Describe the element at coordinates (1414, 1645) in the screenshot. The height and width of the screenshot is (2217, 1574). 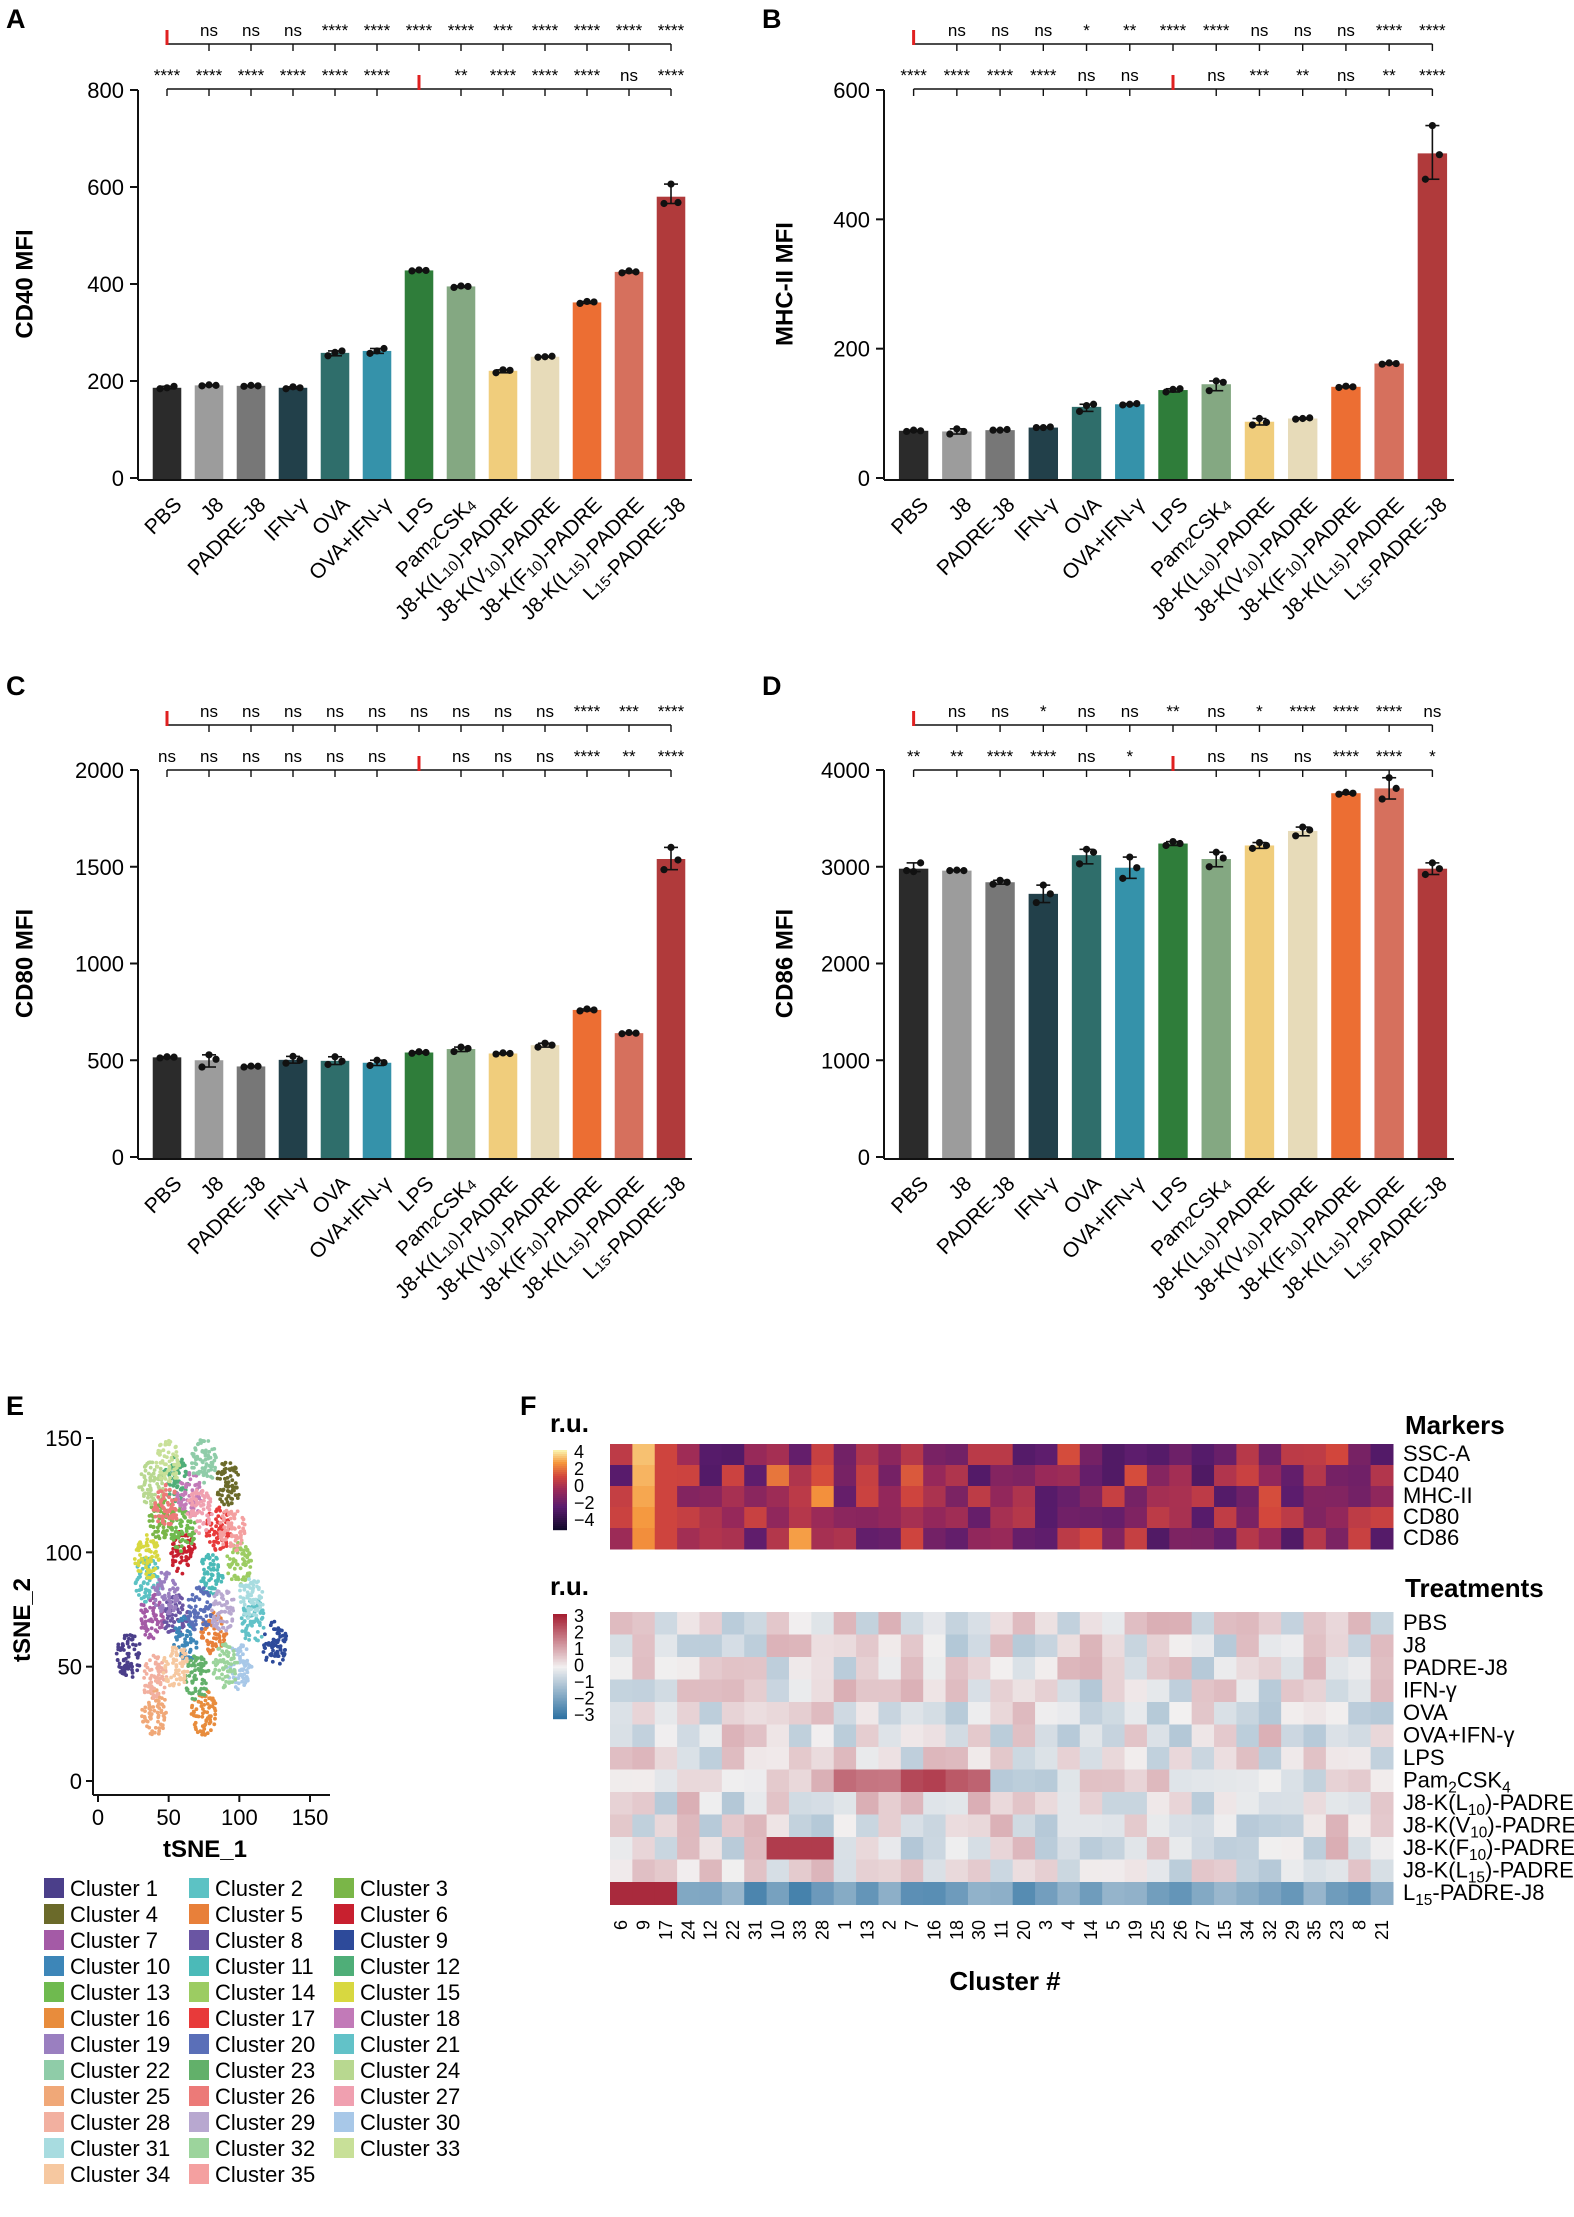
I see `treatment-row-label: J8` at that location.